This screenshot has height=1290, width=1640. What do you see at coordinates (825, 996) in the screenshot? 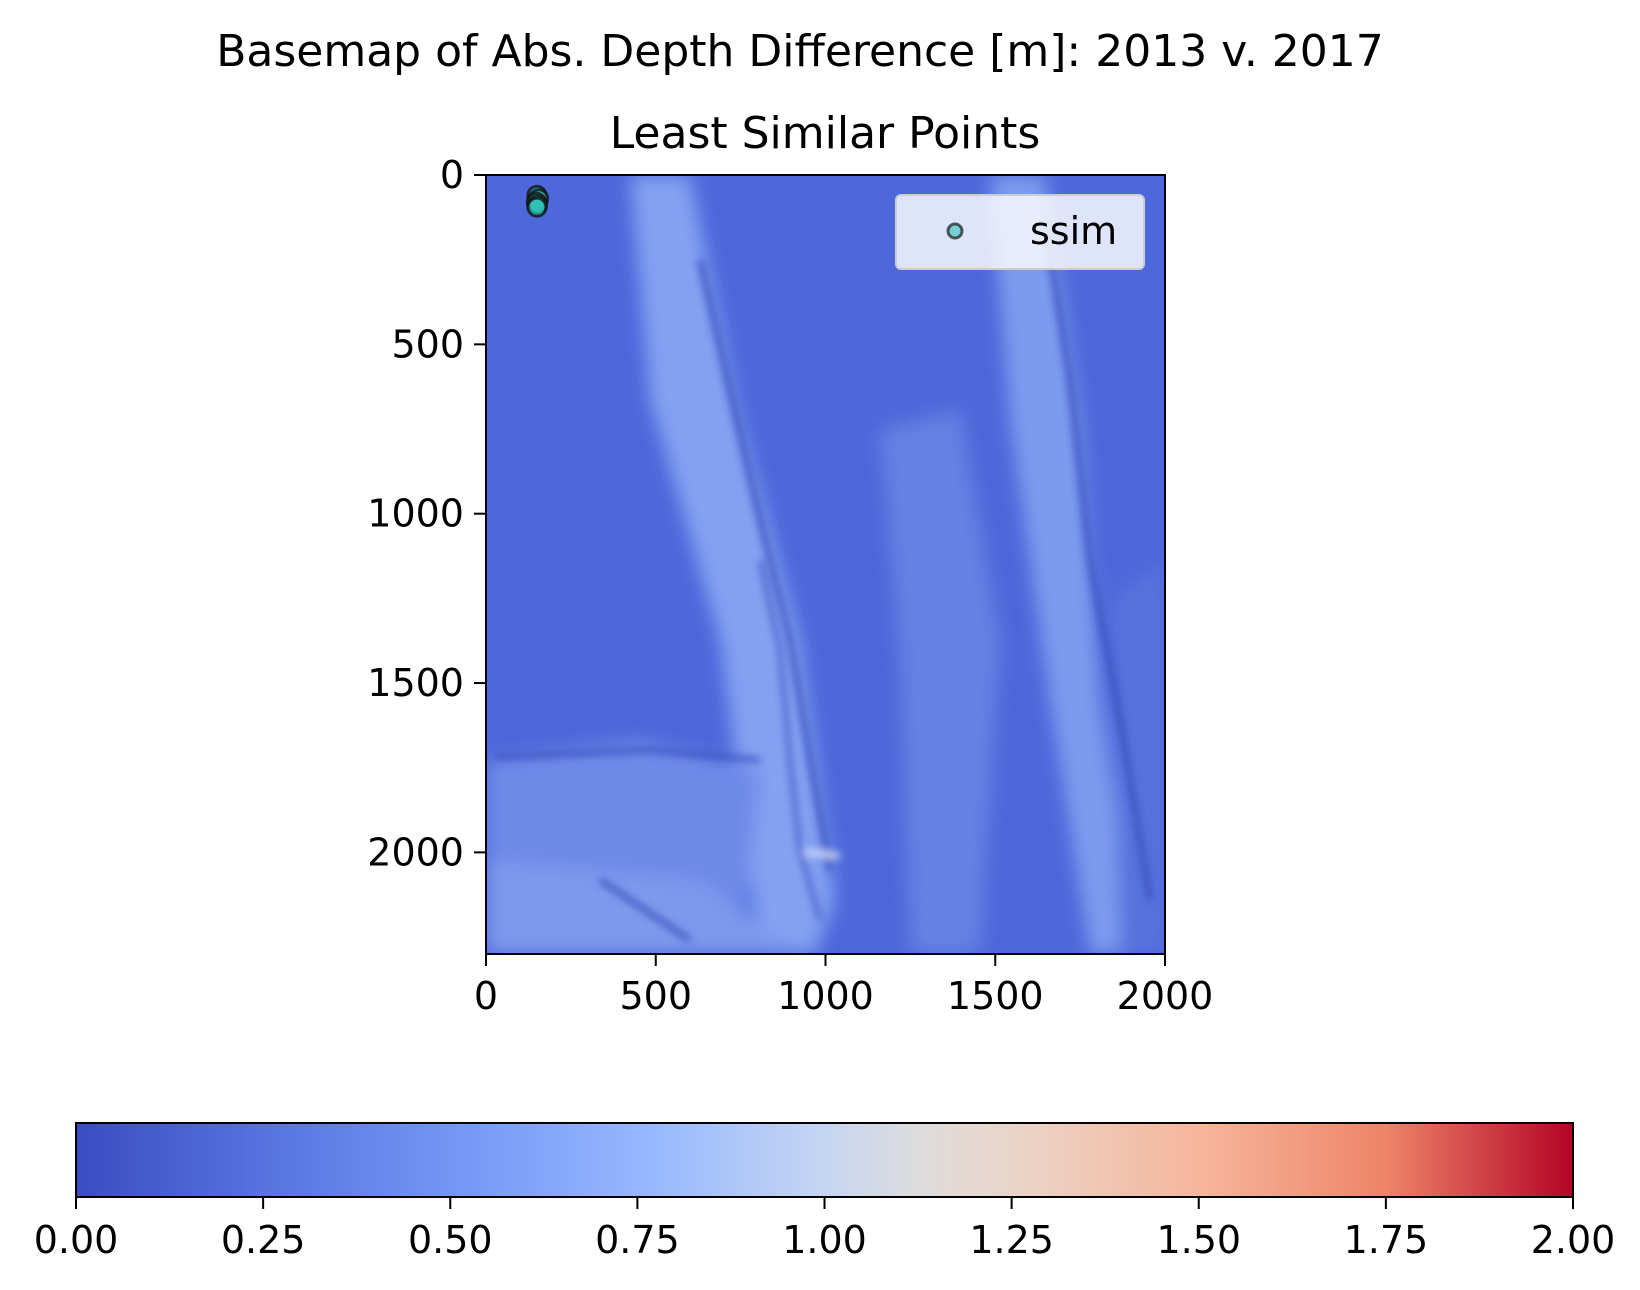
I see `x-tick-label: 1000` at bounding box center [825, 996].